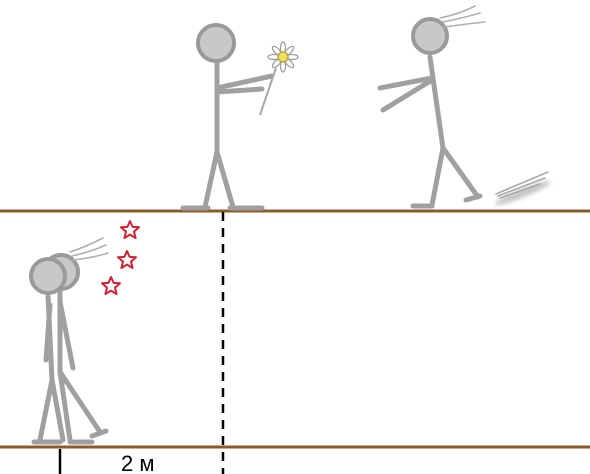 This screenshot has height=474, width=590. Describe the element at coordinates (430, 131) in the screenshot. I see `walking-figure` at that location.